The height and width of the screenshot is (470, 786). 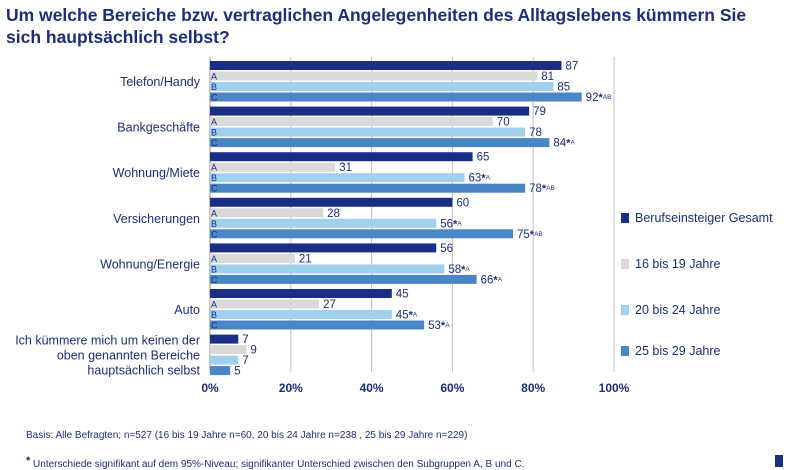 I want to click on category-label: Wohnung/Energie, so click(x=150, y=264).